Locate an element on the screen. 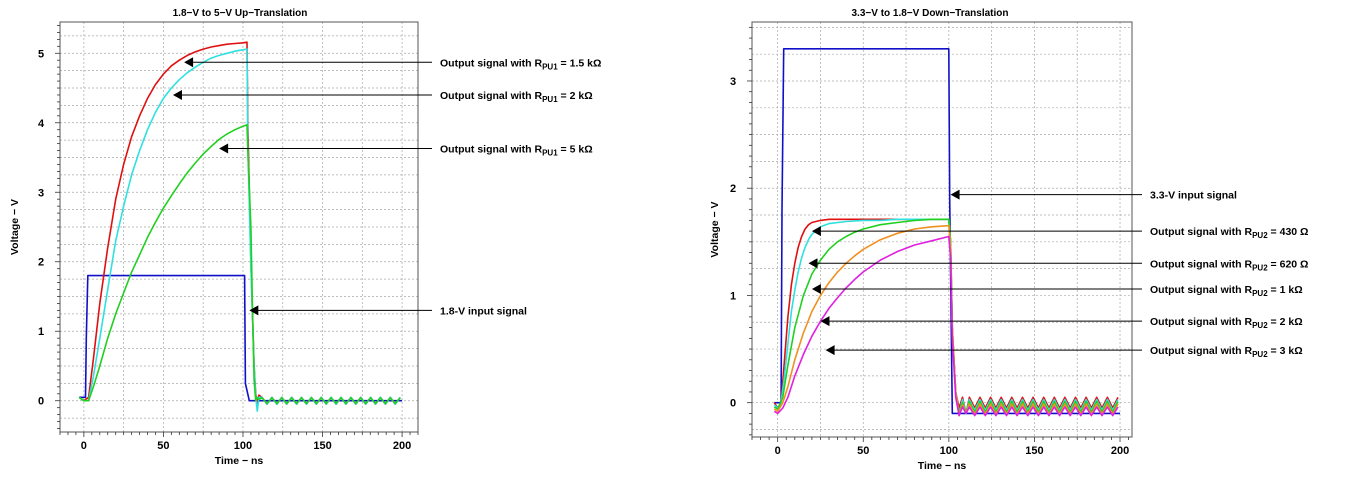 The height and width of the screenshot is (486, 1356). chart-title: 3.3−V to 1.8−V Down−Translation is located at coordinates (930, 13).